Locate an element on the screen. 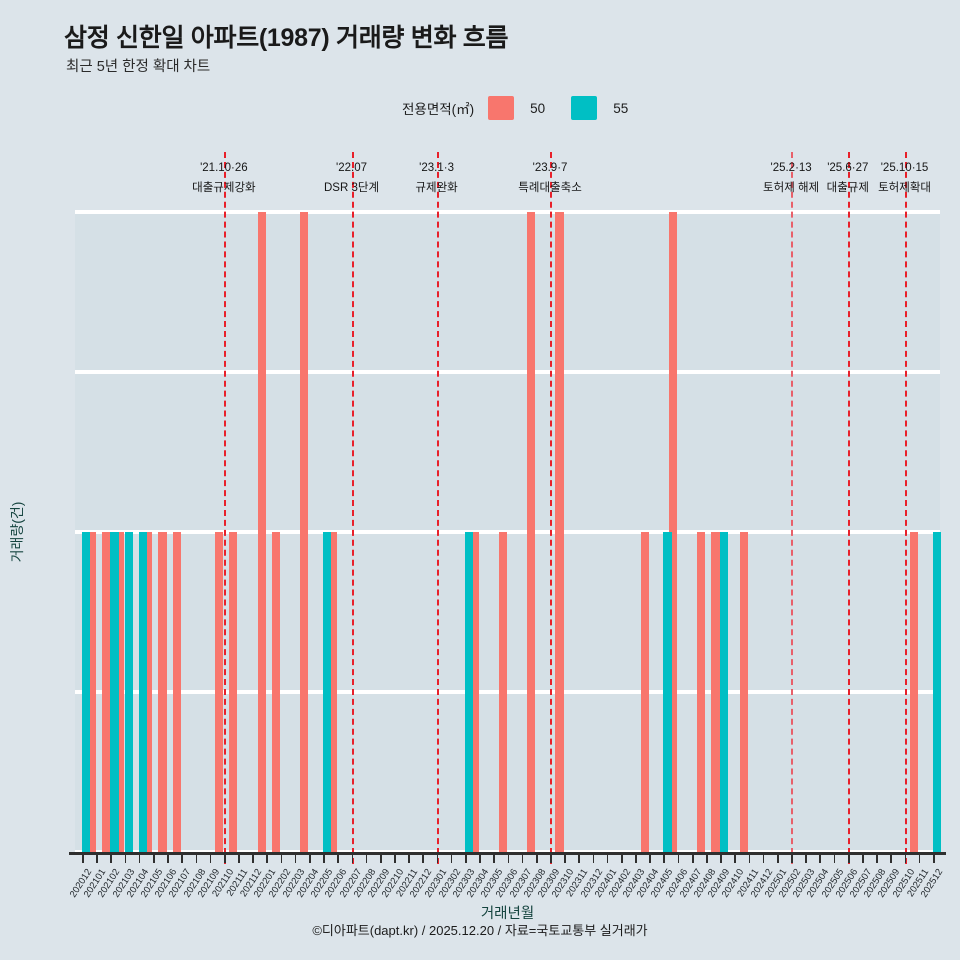 This screenshot has height=960, width=960. event-name-label: 대출규제 is located at coordinates (847, 187).